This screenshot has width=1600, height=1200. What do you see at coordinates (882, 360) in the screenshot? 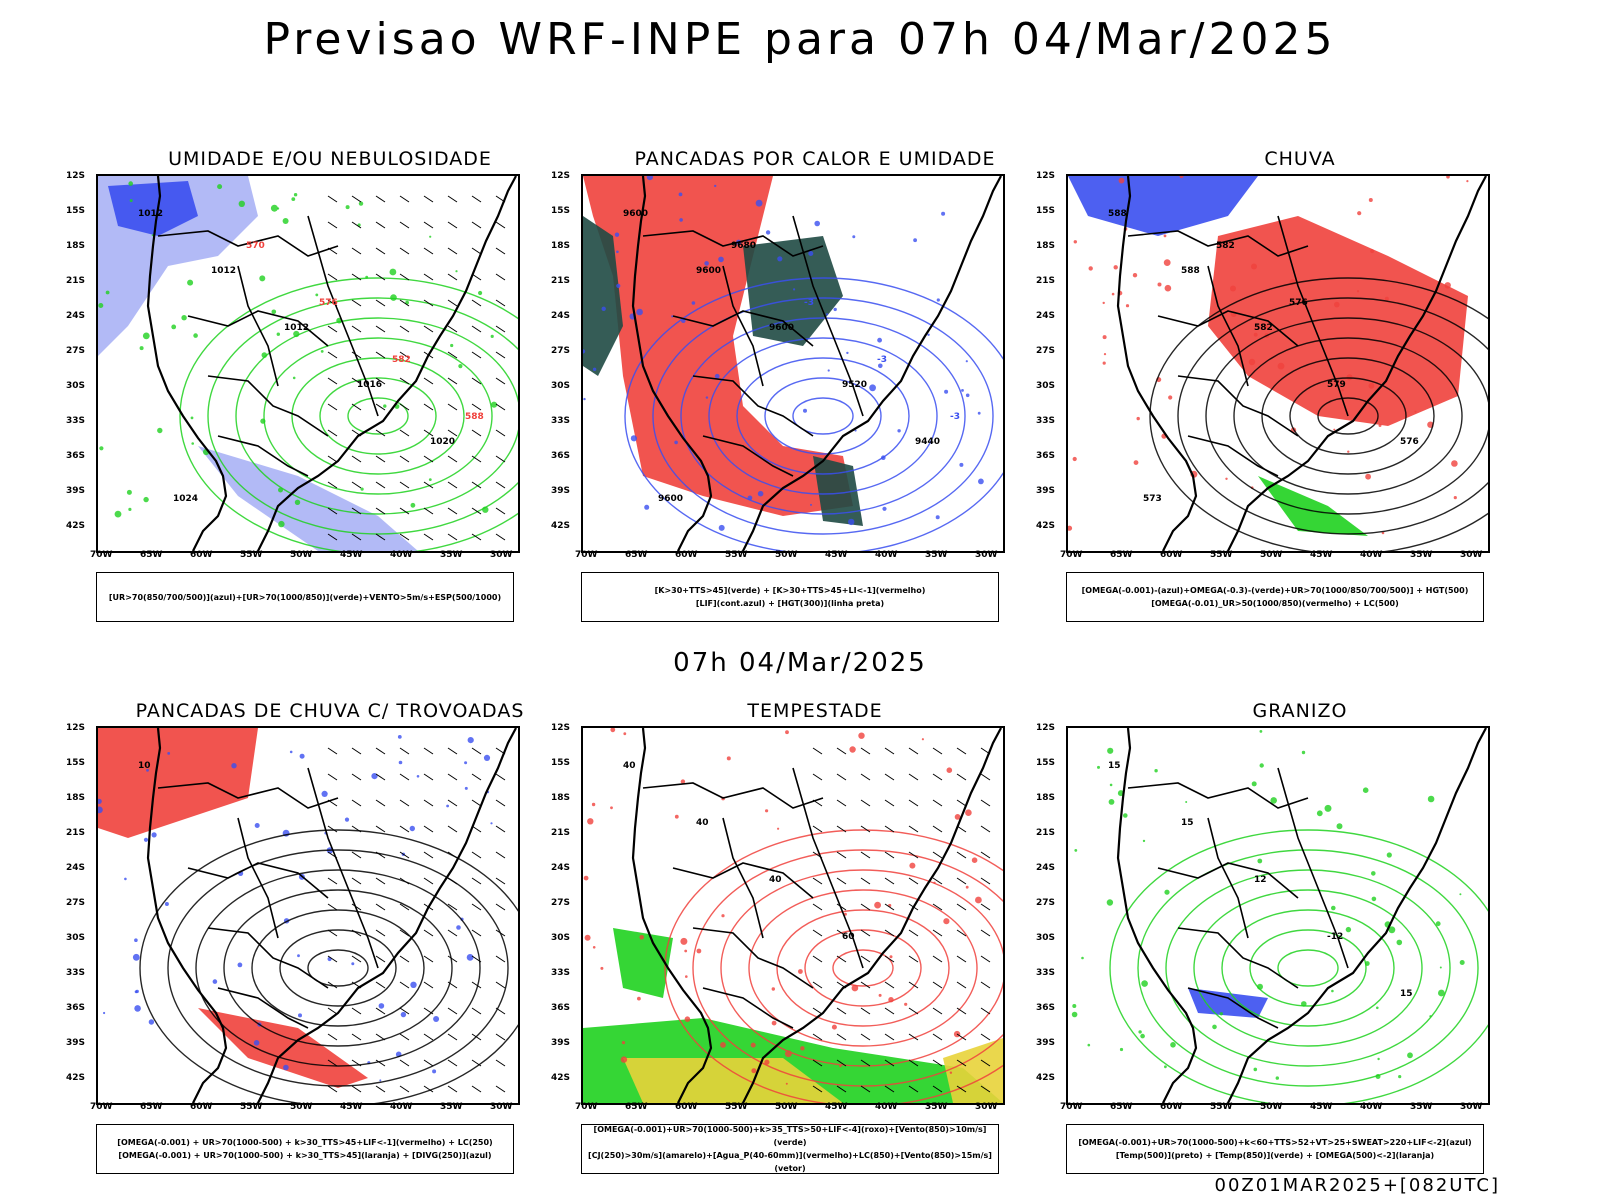
I see `contour-value-label: -3` at bounding box center [882, 360].